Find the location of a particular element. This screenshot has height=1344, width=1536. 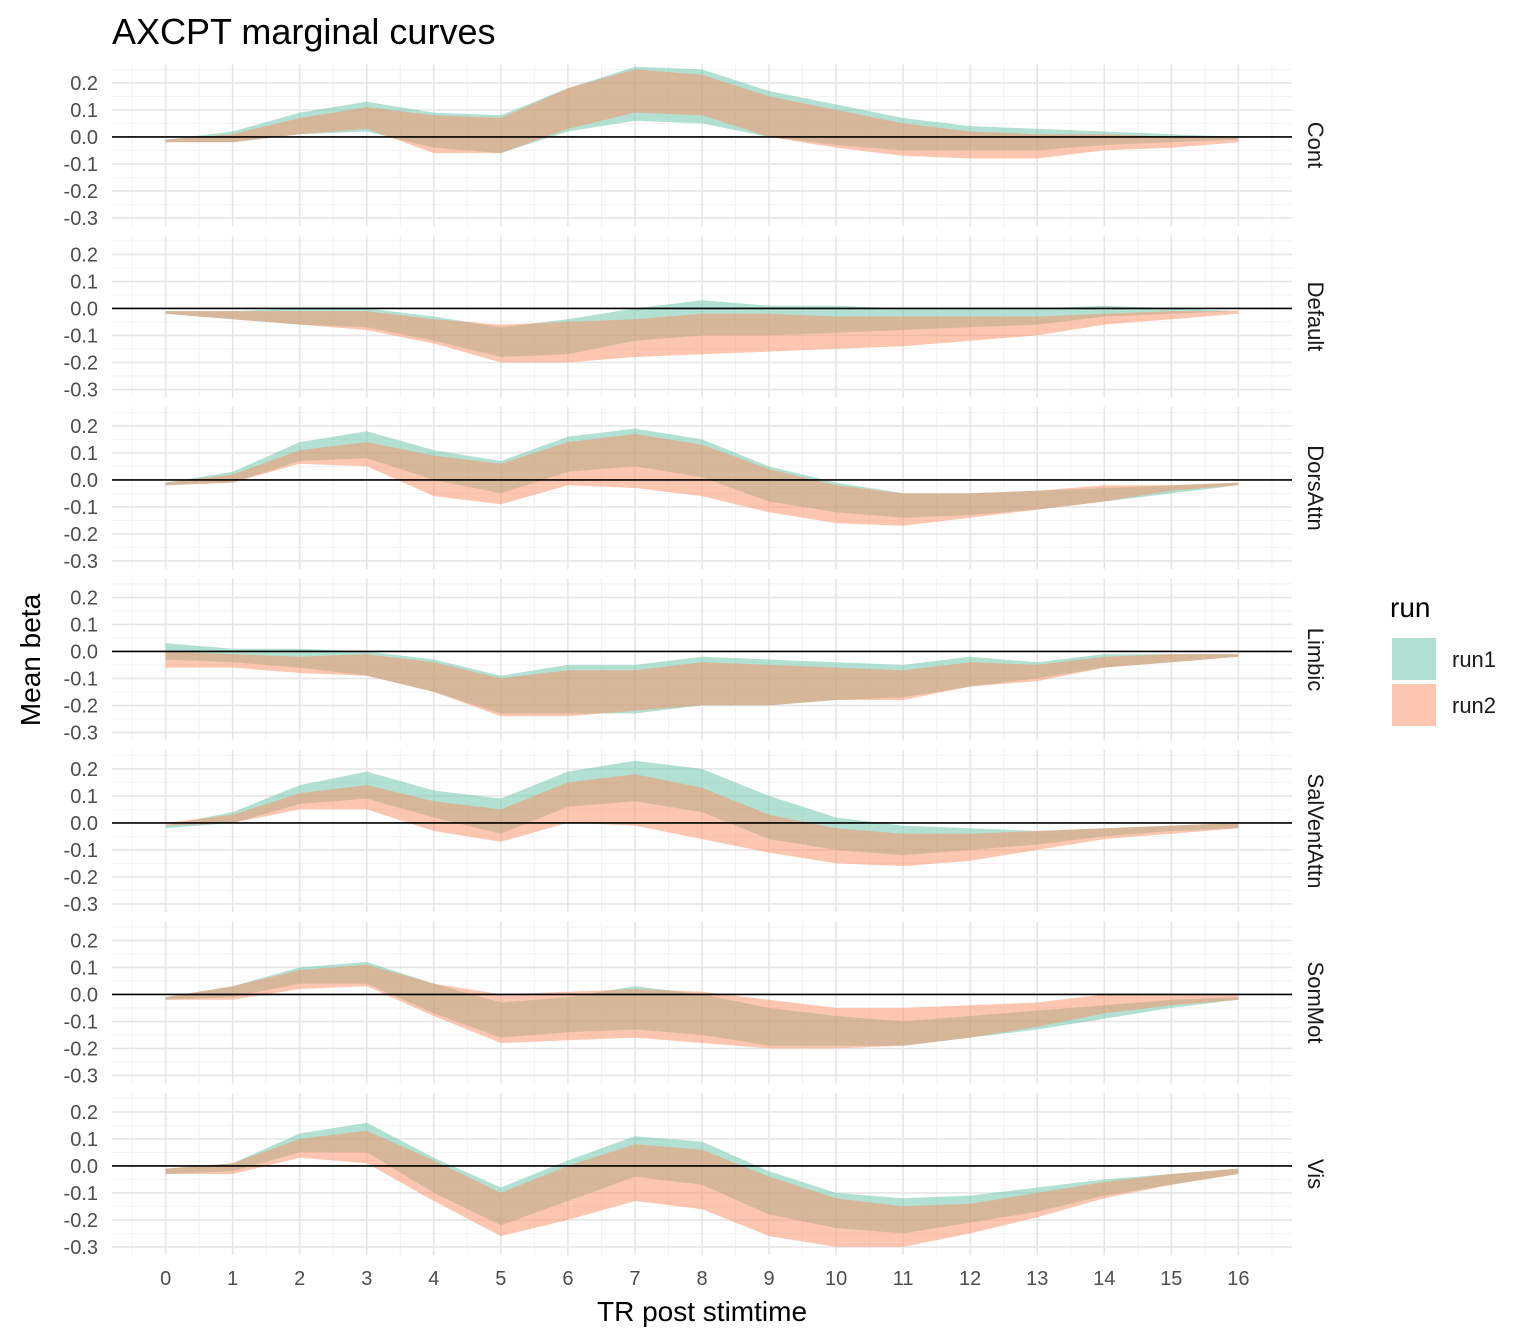

legend: run run1 run2 is located at coordinates (1443, 659).